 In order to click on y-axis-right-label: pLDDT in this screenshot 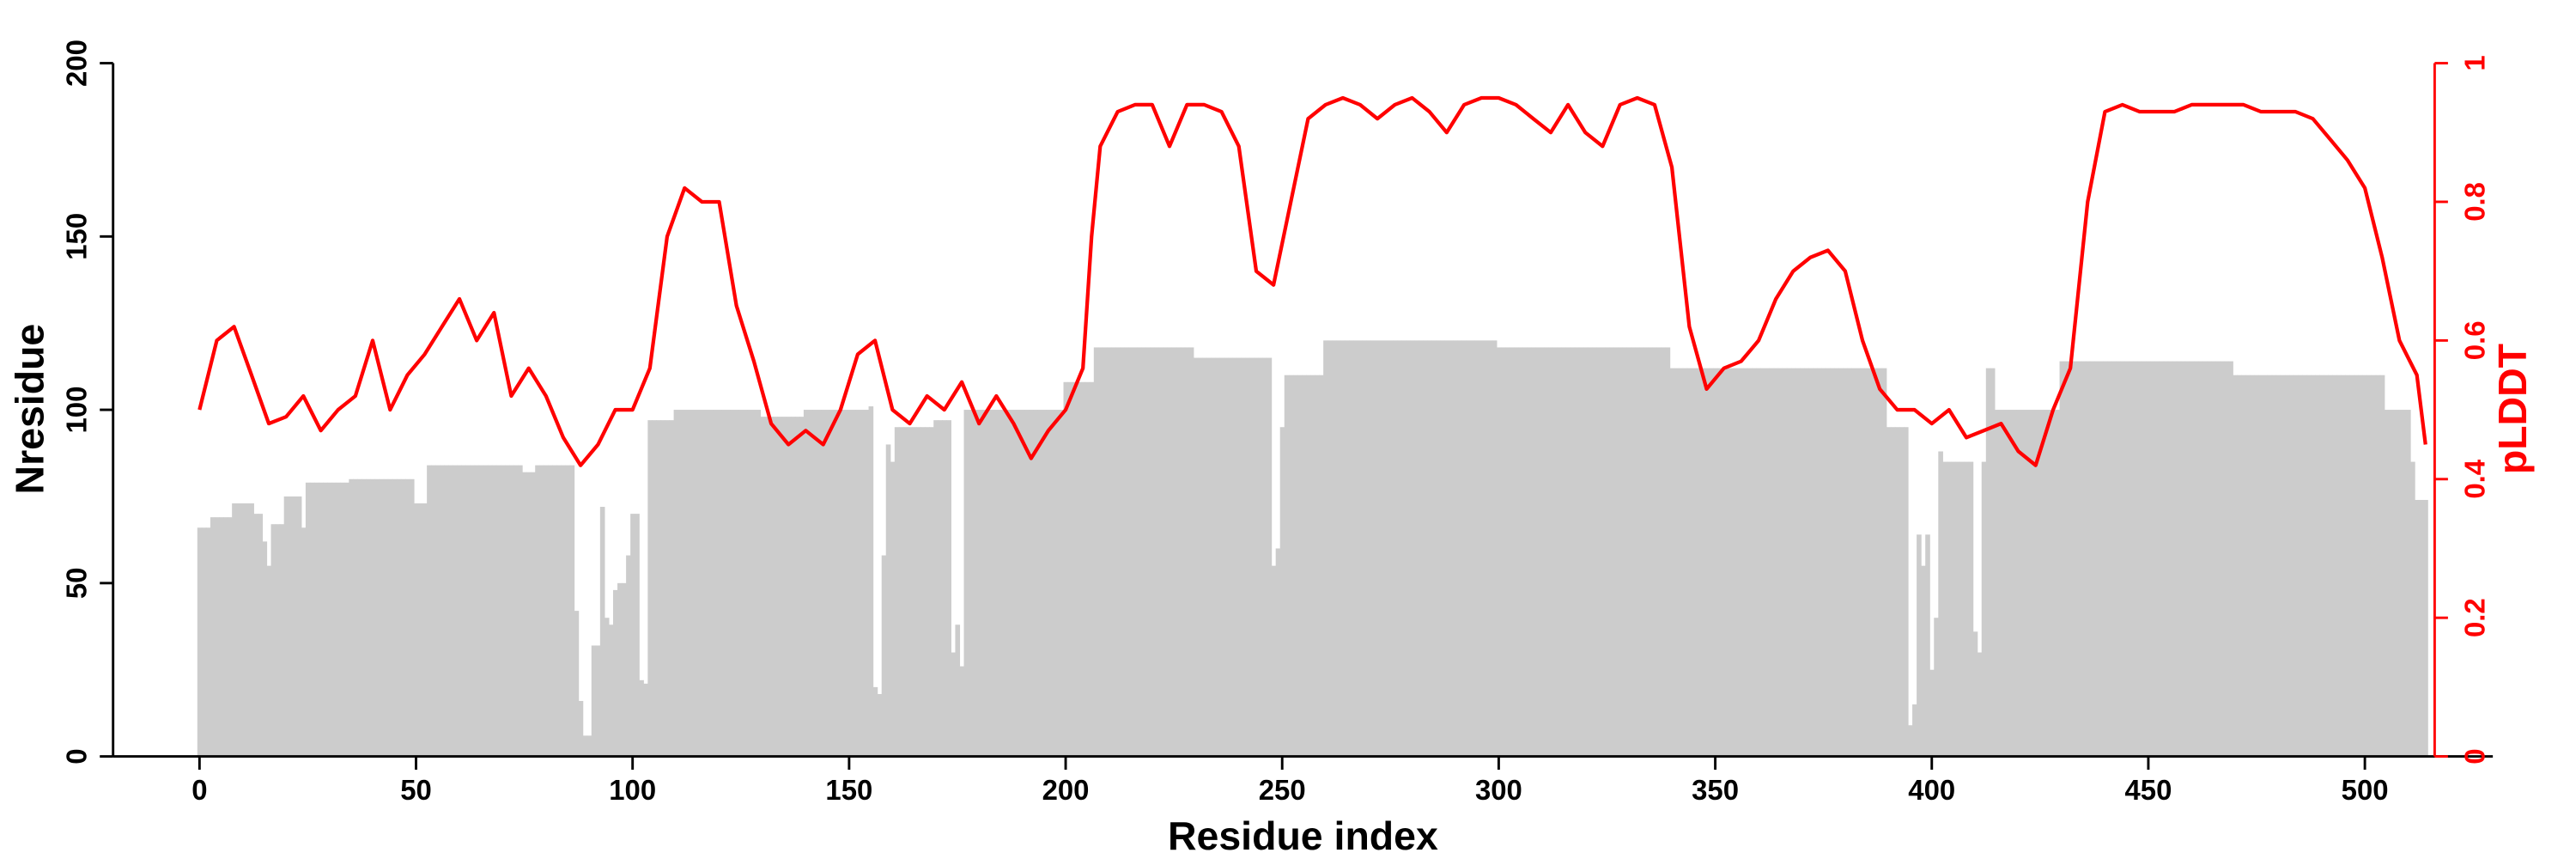, I will do `click(2513, 409)`.